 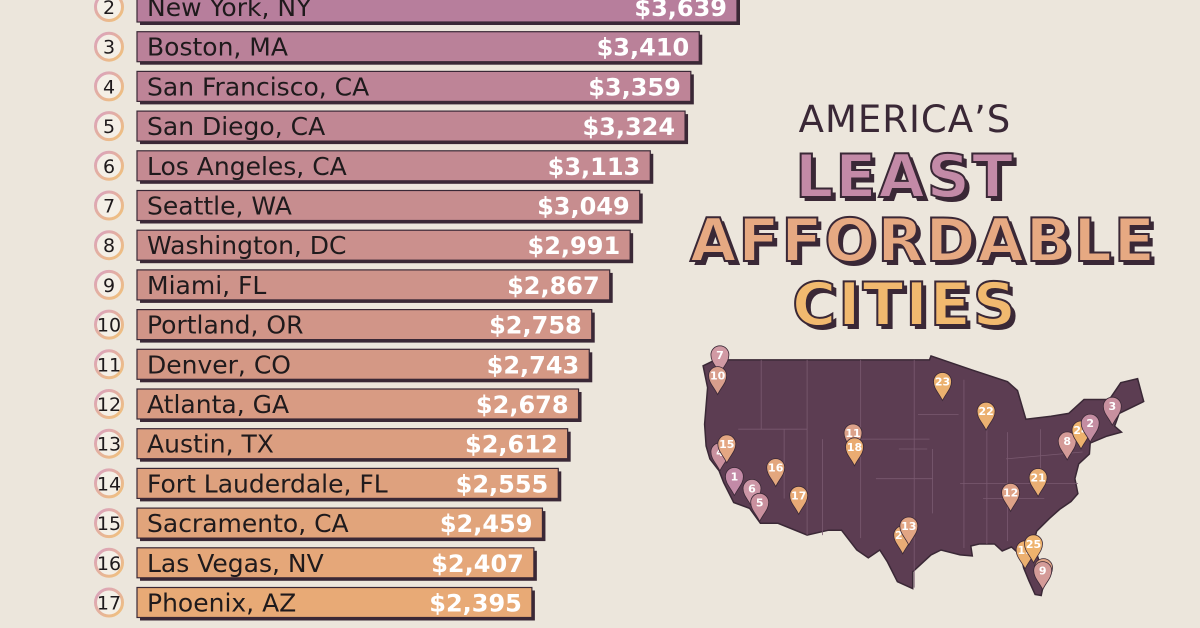 I want to click on map-pin: 8, so click(x=1067, y=446).